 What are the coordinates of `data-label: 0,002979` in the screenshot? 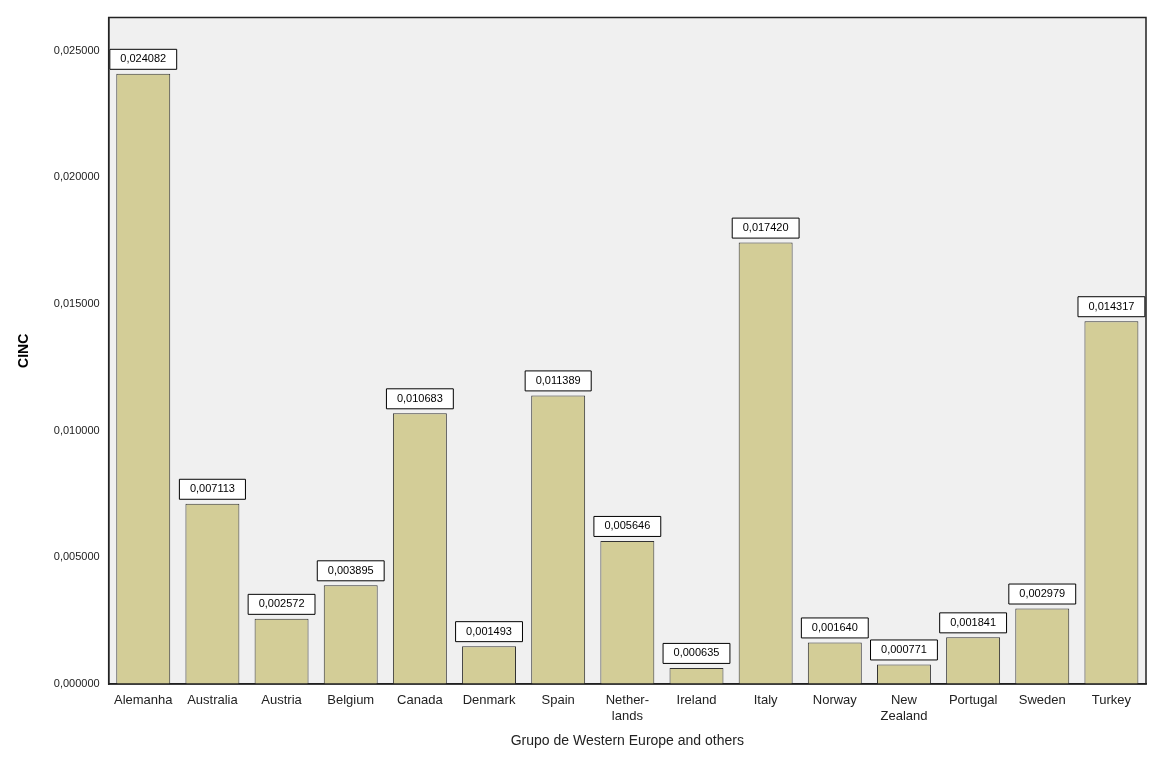 It's located at (1042, 593).